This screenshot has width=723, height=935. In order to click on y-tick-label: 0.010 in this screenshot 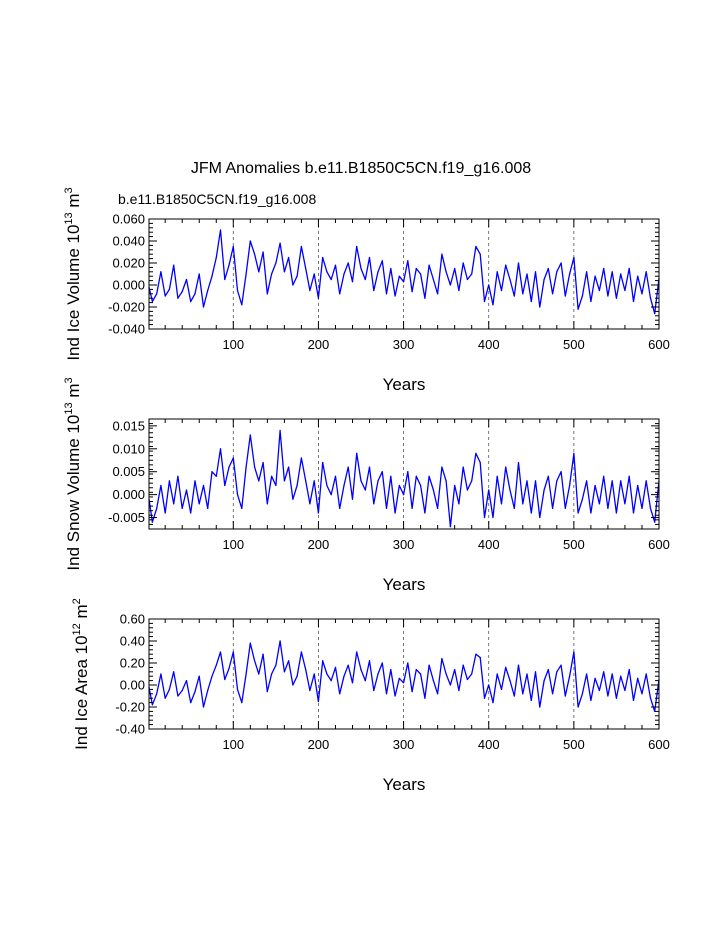, I will do `click(128, 448)`.